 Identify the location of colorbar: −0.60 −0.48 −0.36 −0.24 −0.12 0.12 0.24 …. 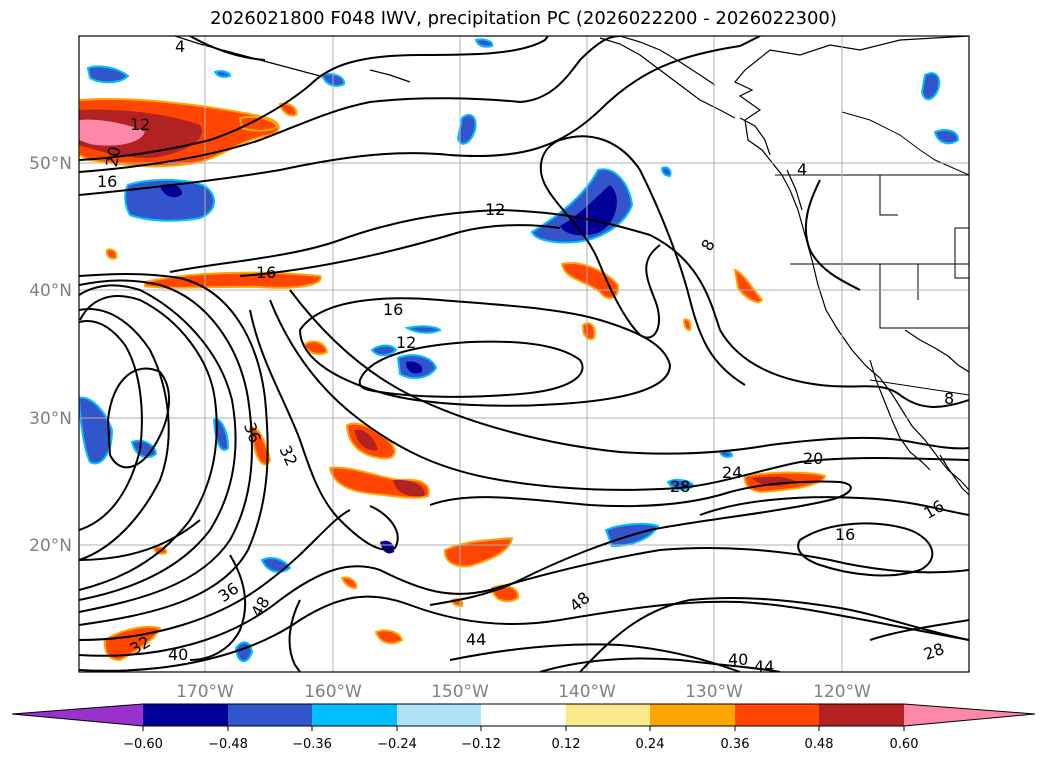
(523, 727).